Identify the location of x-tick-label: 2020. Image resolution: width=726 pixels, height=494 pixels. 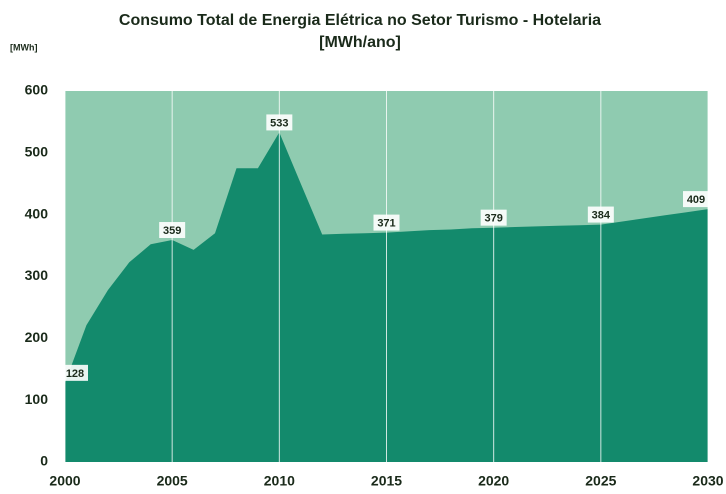
(493, 481).